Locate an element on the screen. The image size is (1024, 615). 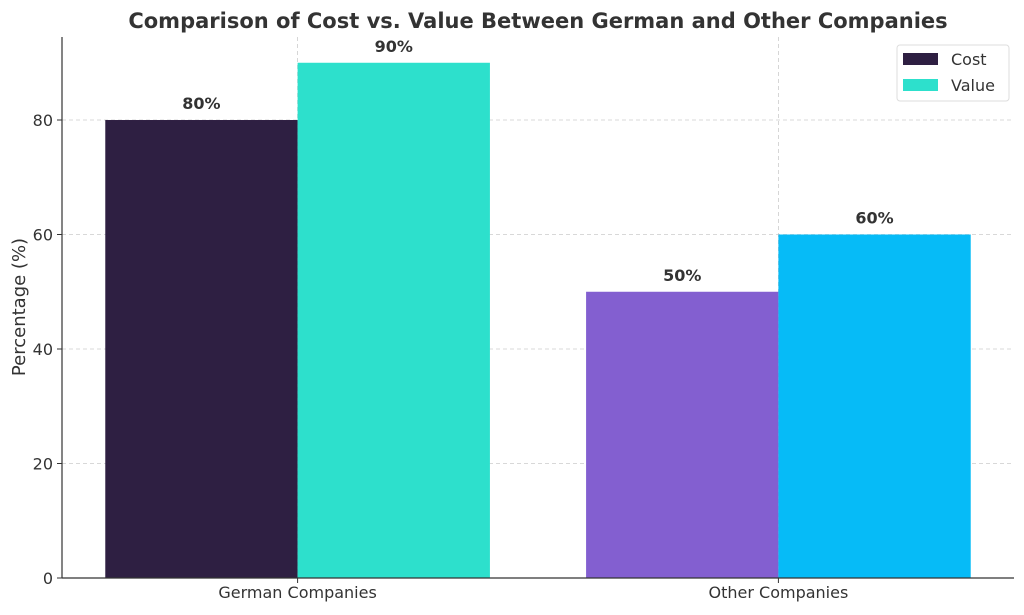
y-tick-label: 20 is located at coordinates (43, 464).